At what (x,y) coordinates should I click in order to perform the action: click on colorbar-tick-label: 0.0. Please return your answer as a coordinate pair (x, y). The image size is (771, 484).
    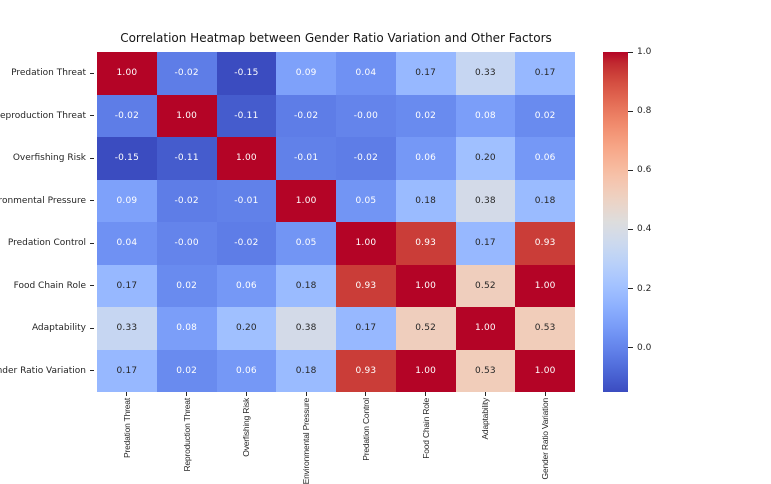
    Looking at the image, I should click on (644, 347).